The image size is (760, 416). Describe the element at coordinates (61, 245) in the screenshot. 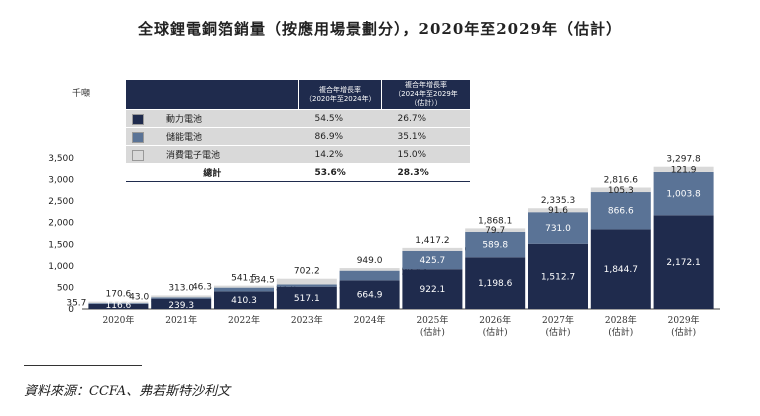

I see `y-tick-label: 1,500` at that location.